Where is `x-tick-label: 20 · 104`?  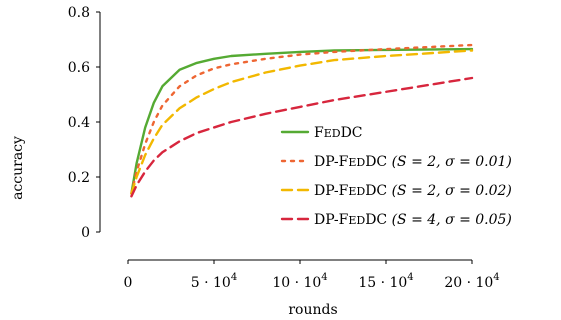
x-tick-label: 20 · 104 is located at coordinates (471, 281).